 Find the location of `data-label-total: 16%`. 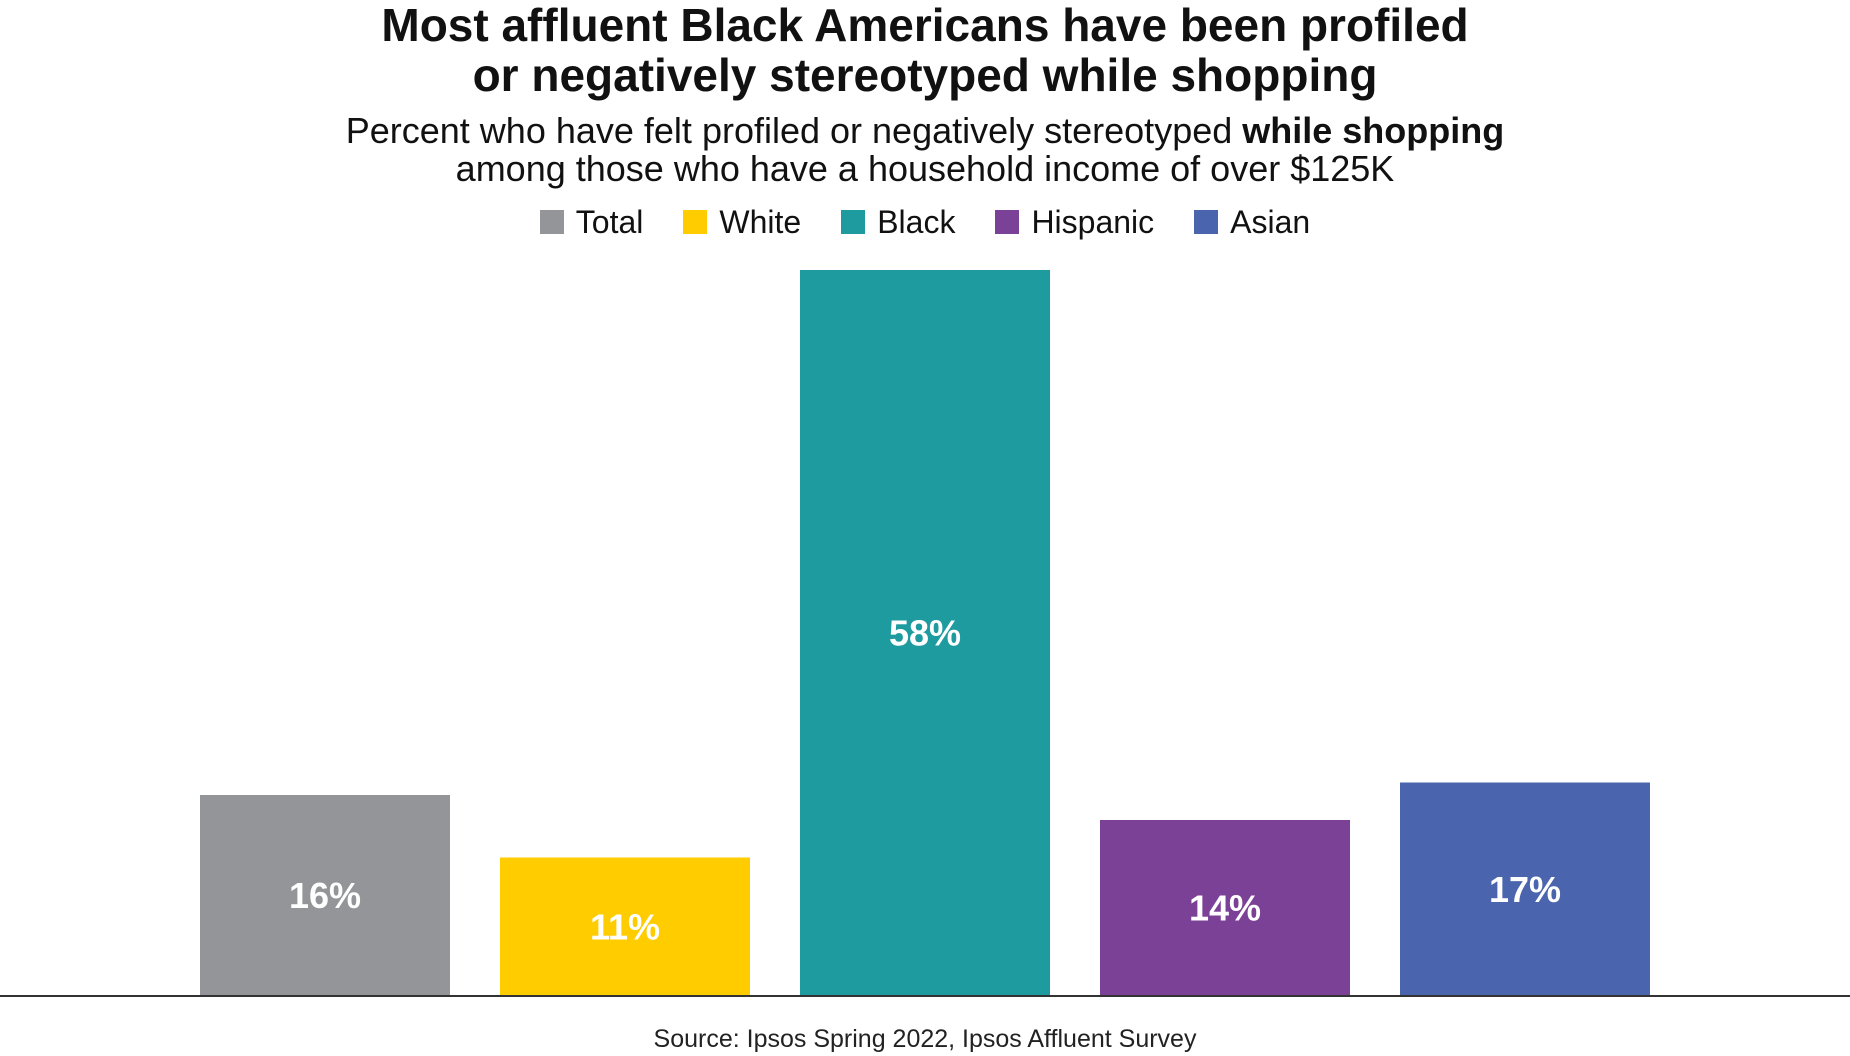

data-label-total: 16% is located at coordinates (325, 895).